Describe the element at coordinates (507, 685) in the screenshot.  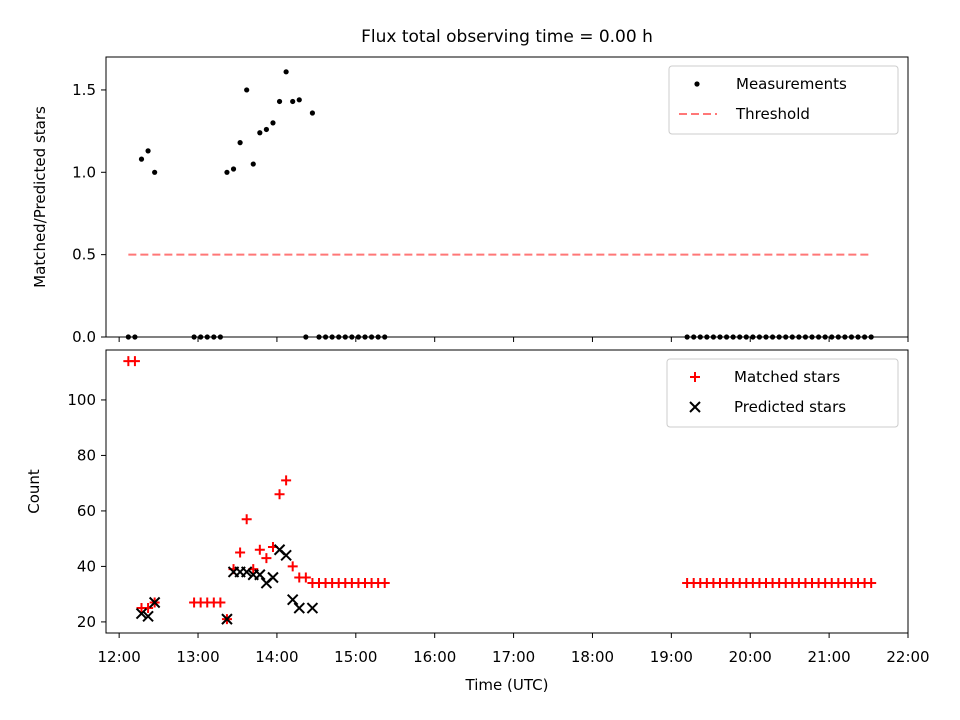
I see `x-axis-label: Time (UTC)` at that location.